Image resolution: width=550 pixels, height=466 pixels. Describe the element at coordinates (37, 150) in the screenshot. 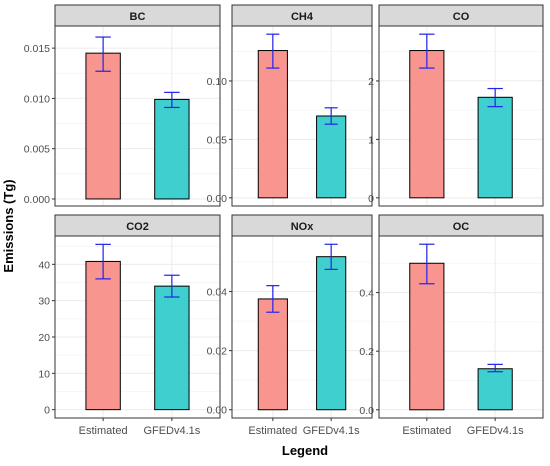

I see `y-tick-label: 0.005` at that location.